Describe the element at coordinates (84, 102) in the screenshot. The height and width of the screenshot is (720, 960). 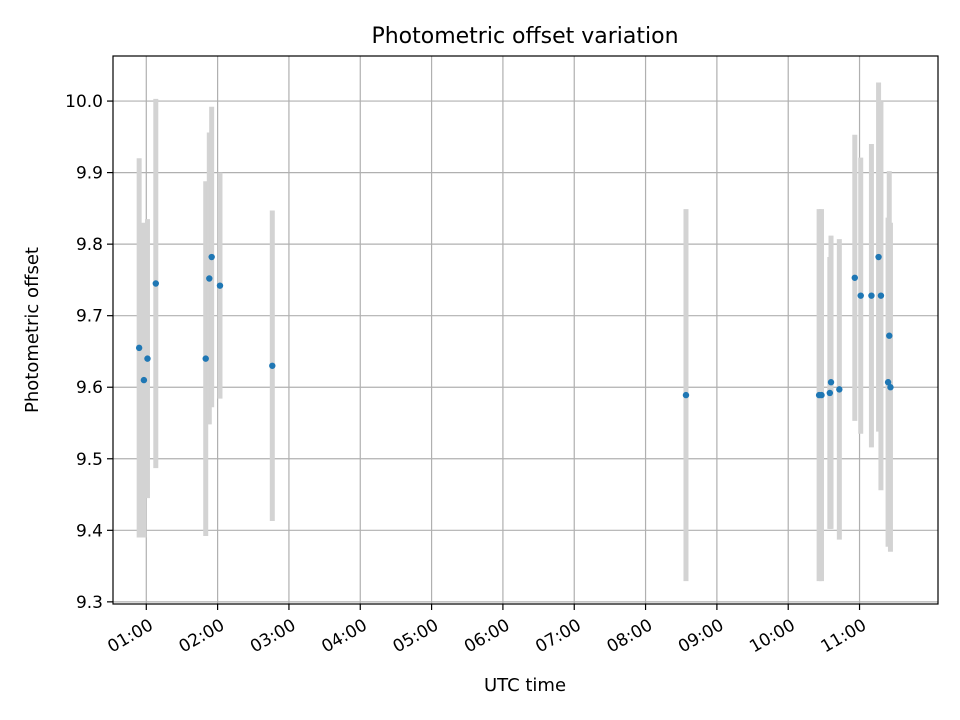
I see `y-tick-label: 10.0` at that location.